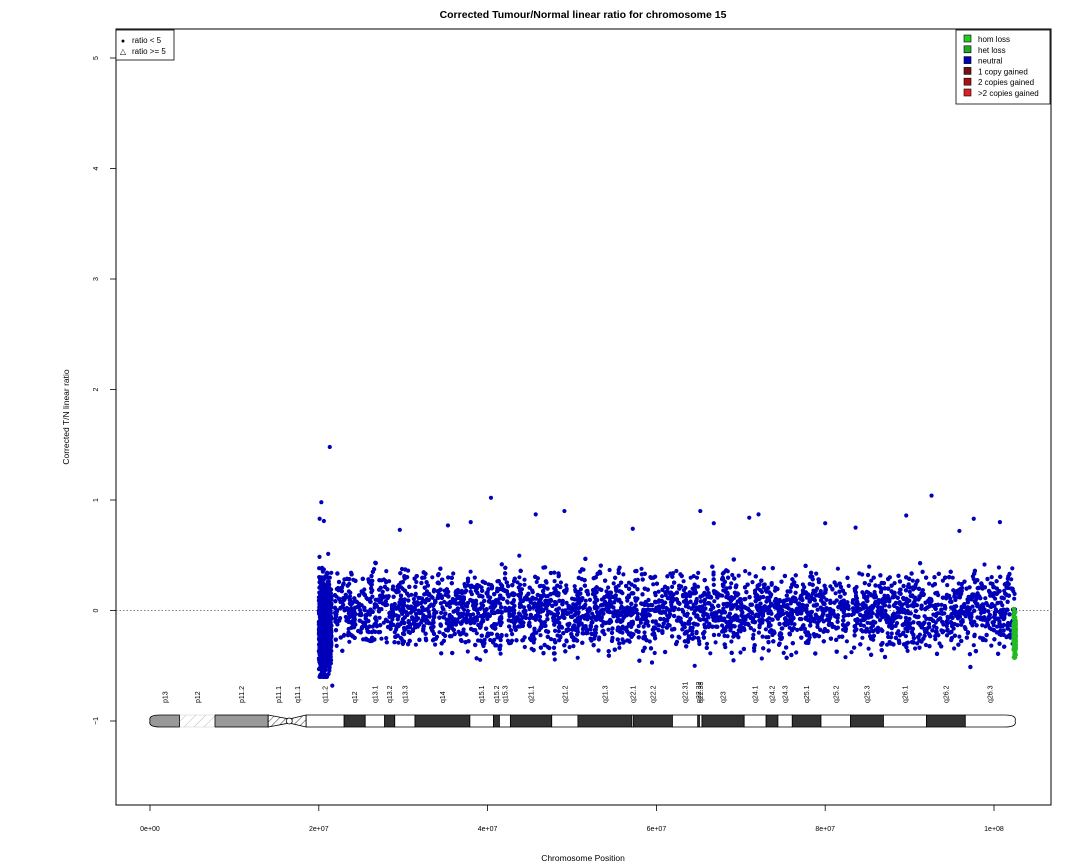  I want to click on y-axis-label: Corrected T/N linear ratio, so click(66, 417).